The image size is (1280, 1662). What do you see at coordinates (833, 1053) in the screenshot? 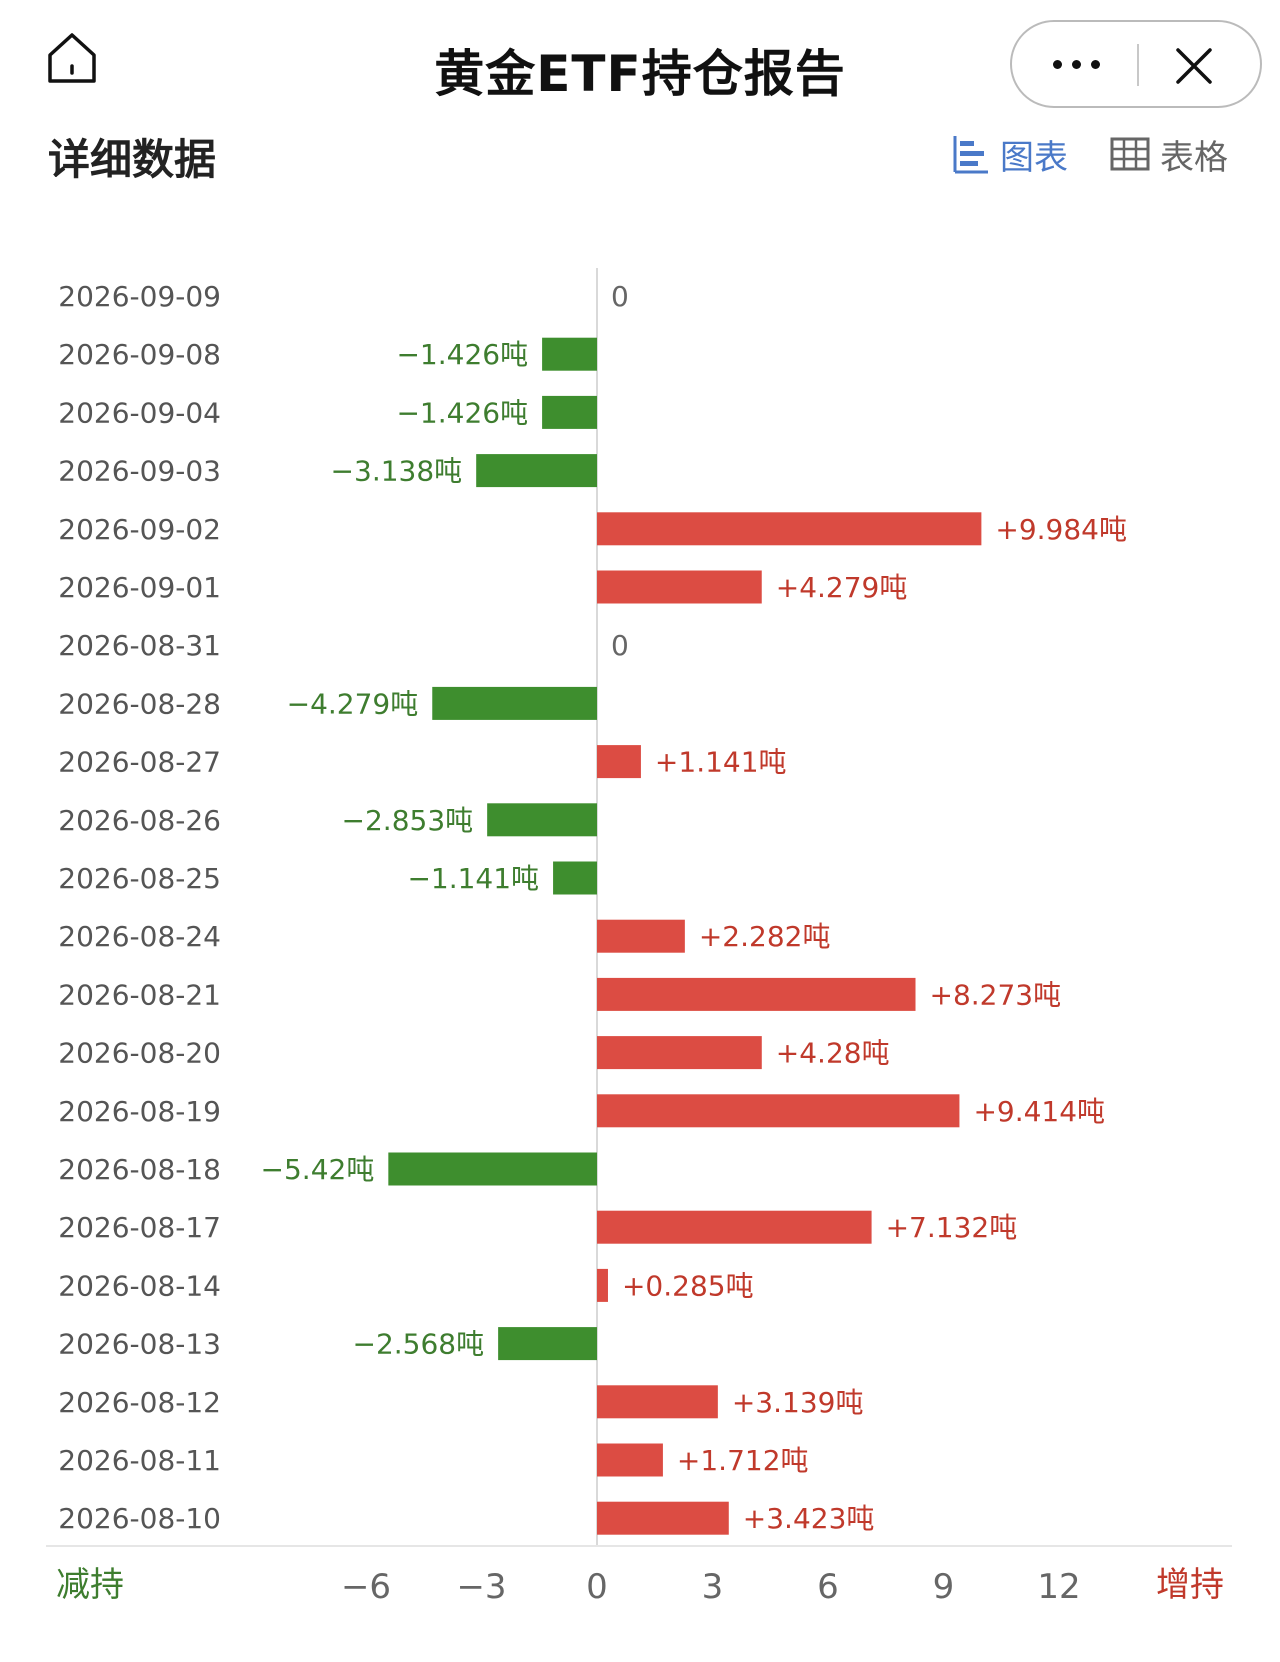
I see `value-label: +4.28吨` at bounding box center [833, 1053].